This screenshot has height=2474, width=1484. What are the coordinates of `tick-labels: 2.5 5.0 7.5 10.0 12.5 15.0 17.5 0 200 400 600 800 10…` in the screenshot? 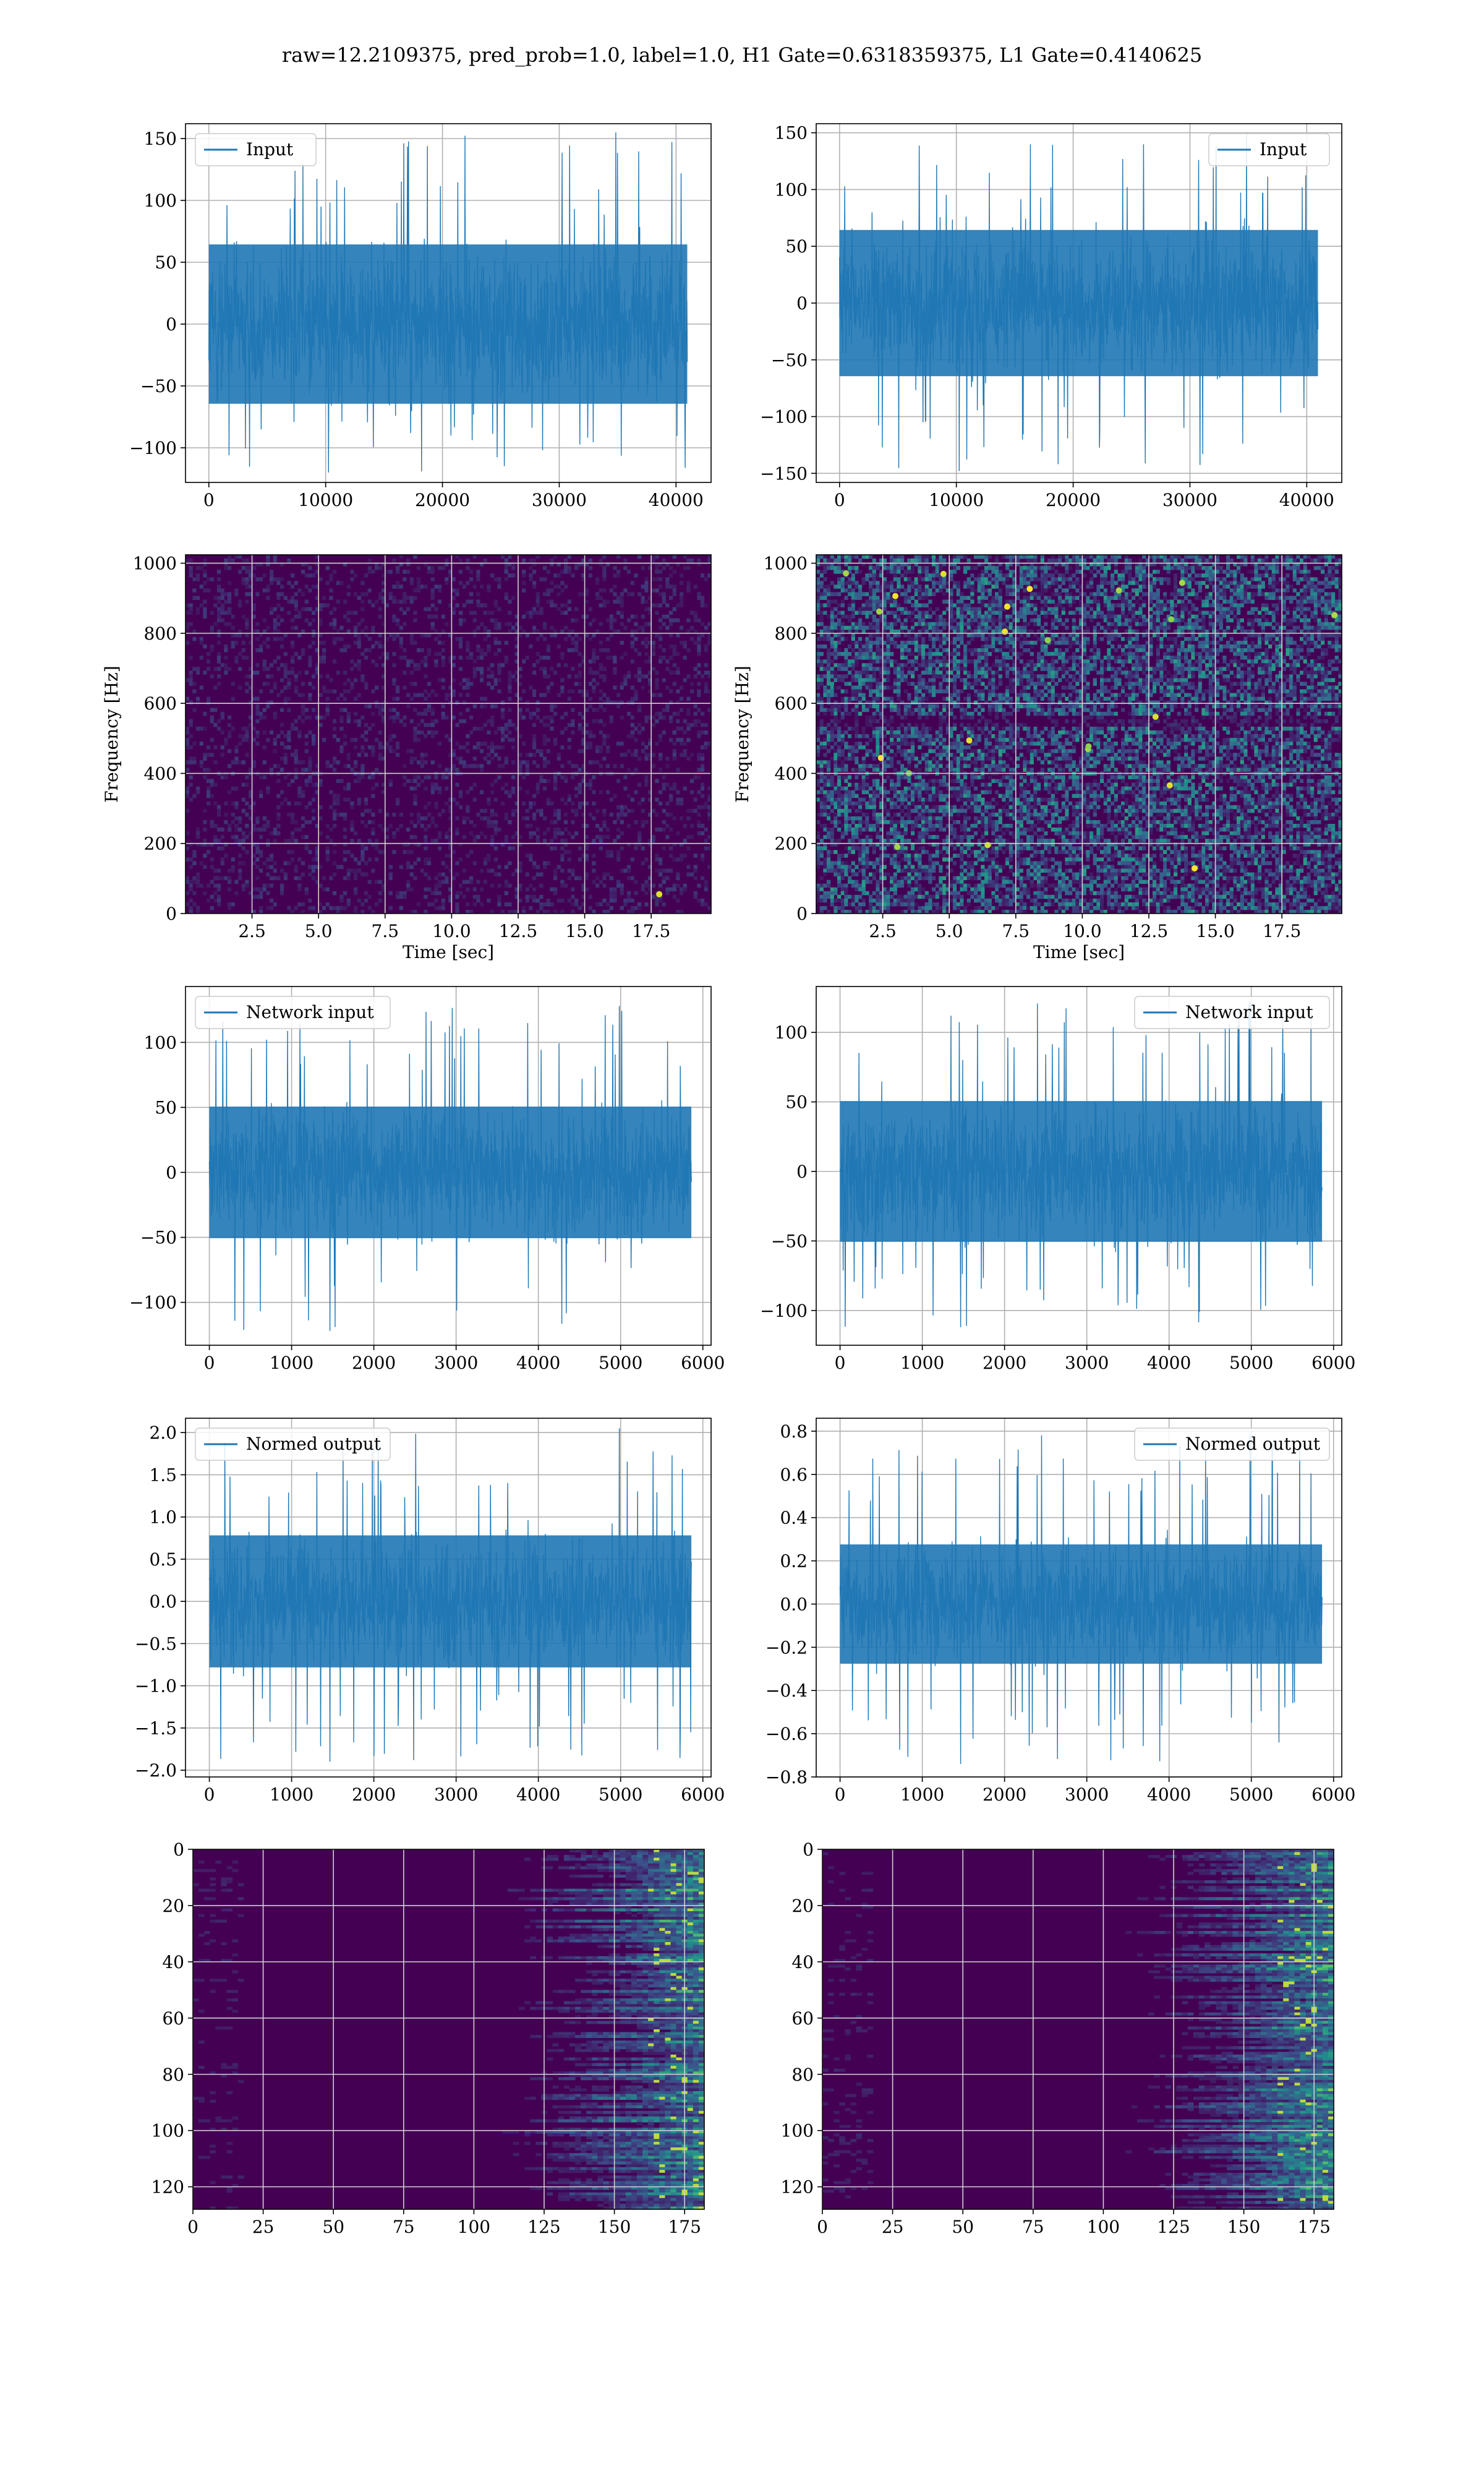 It's located at (402, 747).